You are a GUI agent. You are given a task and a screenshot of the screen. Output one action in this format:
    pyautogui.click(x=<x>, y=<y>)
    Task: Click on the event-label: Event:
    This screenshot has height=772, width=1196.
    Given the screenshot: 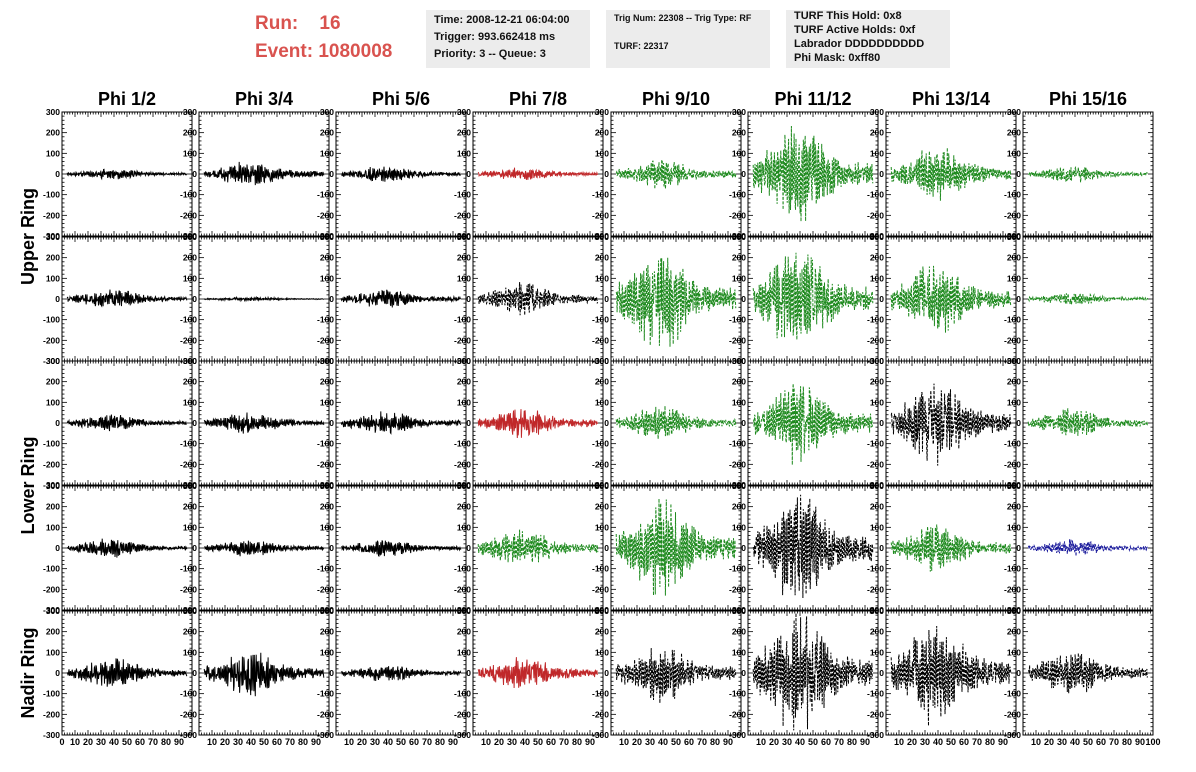 What is the action you would take?
    pyautogui.click(x=284, y=51)
    